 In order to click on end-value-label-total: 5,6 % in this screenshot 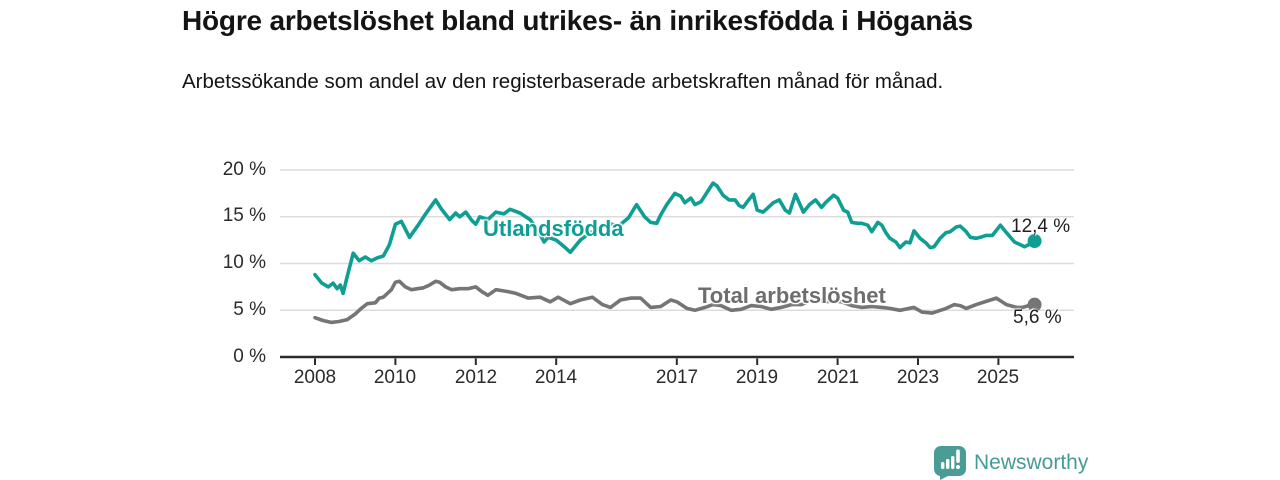, I will do `click(1037, 317)`.